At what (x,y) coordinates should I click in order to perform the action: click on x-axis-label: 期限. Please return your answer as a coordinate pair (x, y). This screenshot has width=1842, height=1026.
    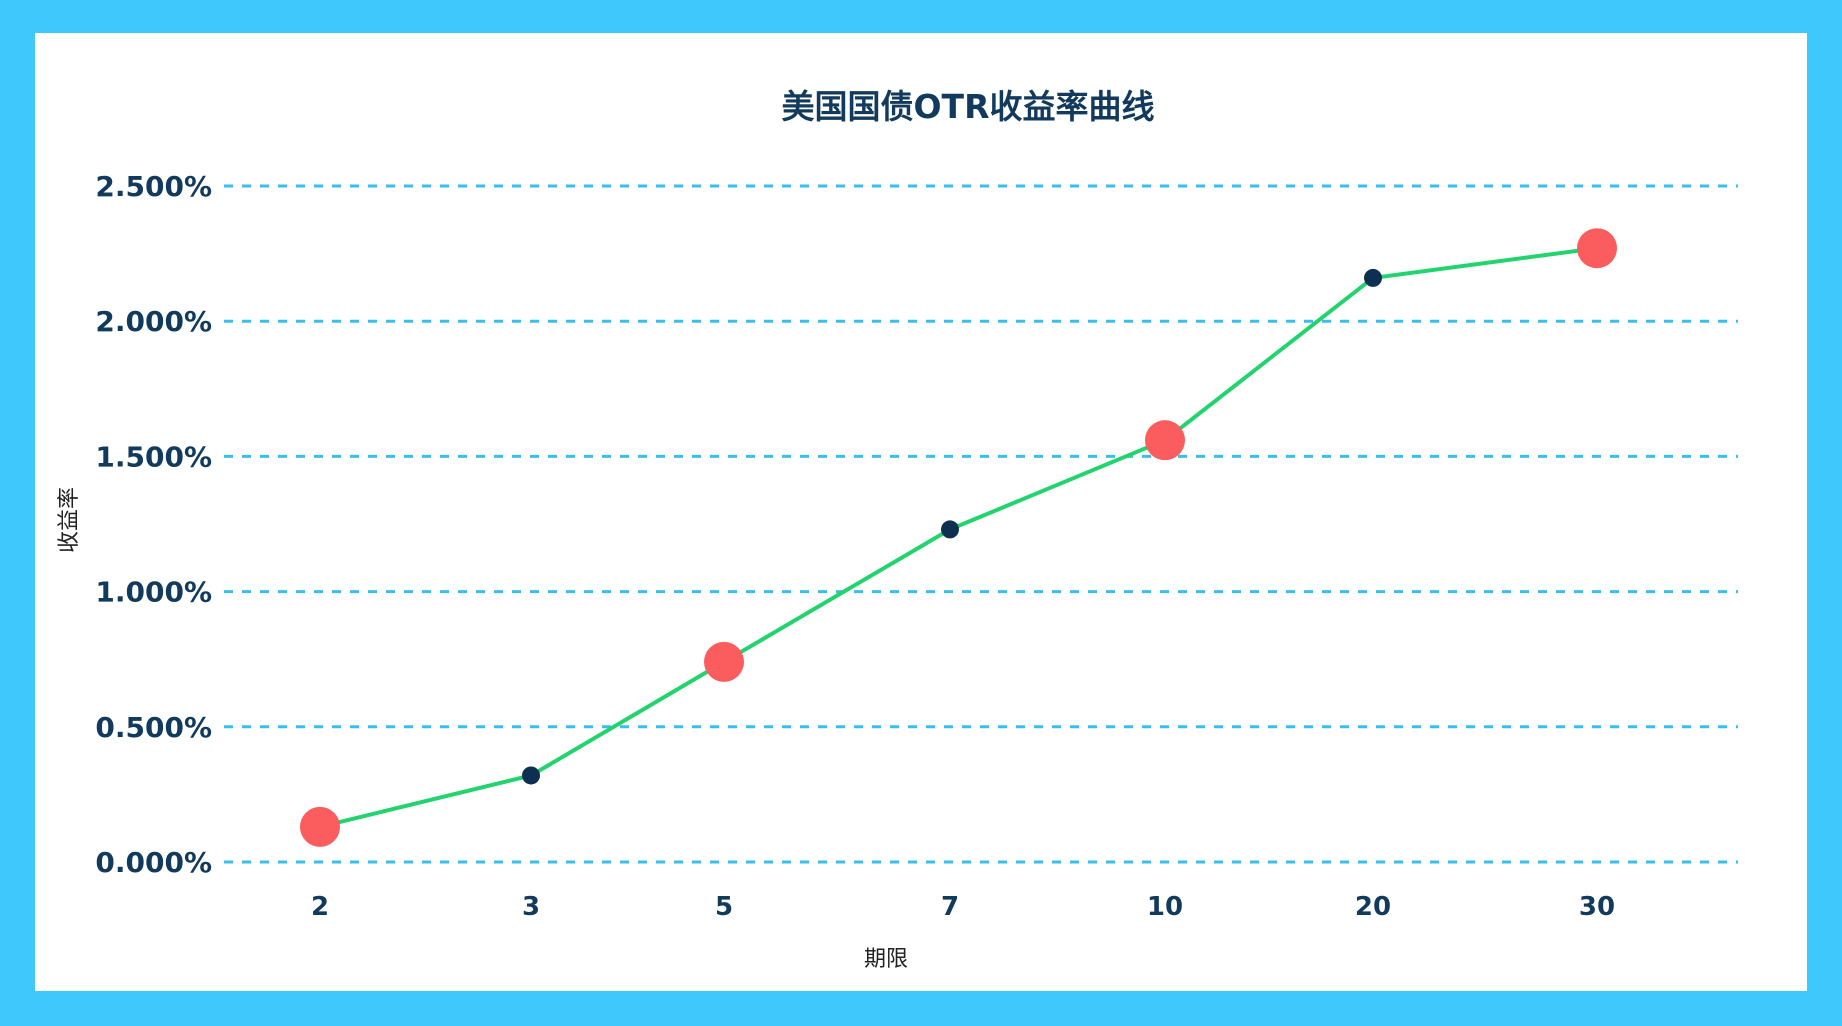
    Looking at the image, I should click on (886, 959).